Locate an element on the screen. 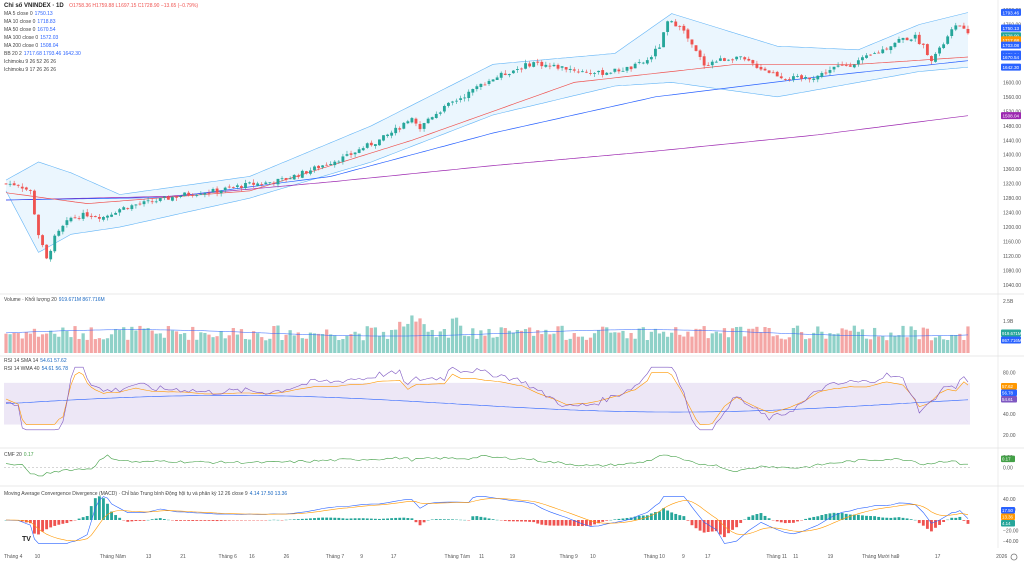 This screenshot has width=1024, height=563. time-axis-label: 16 is located at coordinates (252, 557).